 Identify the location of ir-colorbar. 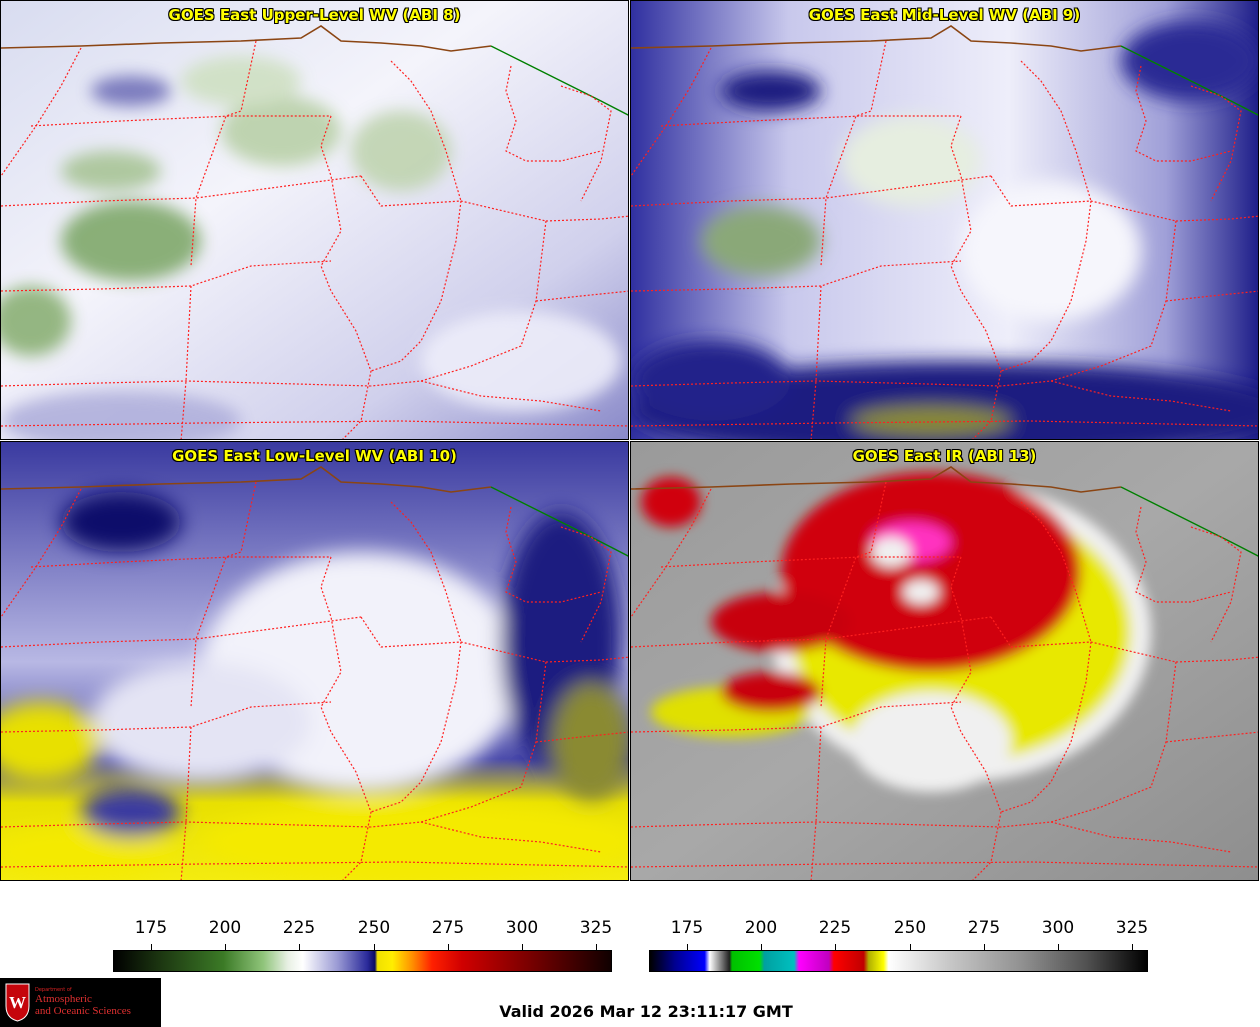
(898, 961).